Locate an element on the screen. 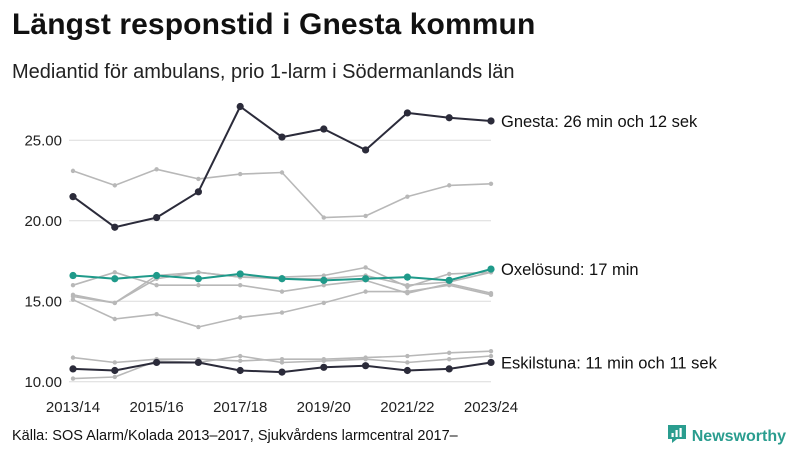 The height and width of the screenshot is (450, 800). chart-title: Längst responstid i Gnesta kommun is located at coordinates (274, 24).